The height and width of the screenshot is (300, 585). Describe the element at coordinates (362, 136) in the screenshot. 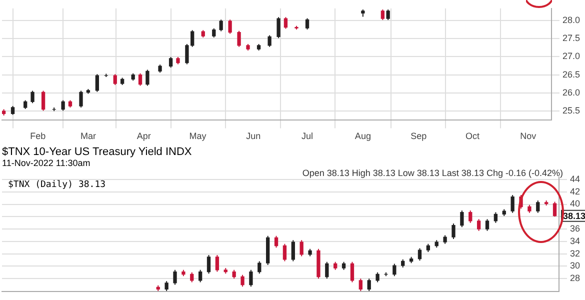

I see `x-tick-label: Aug` at that location.